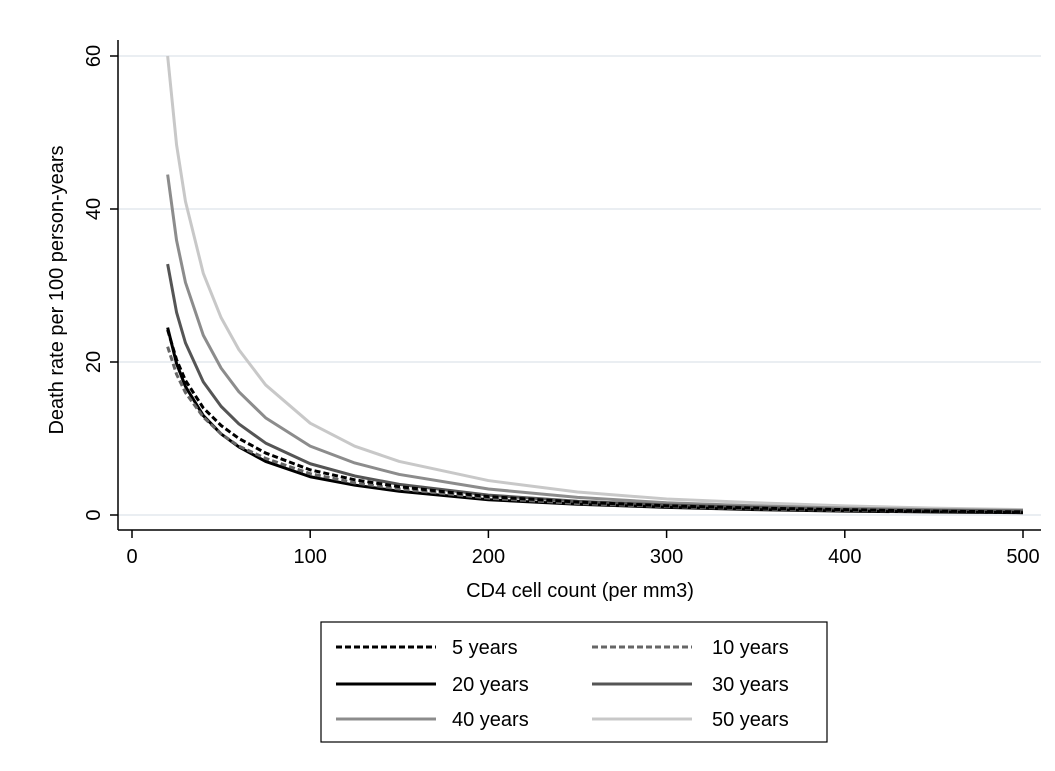 This screenshot has width=1055, height=771. Describe the element at coordinates (490, 685) in the screenshot. I see `legend-label: 20 years` at that location.